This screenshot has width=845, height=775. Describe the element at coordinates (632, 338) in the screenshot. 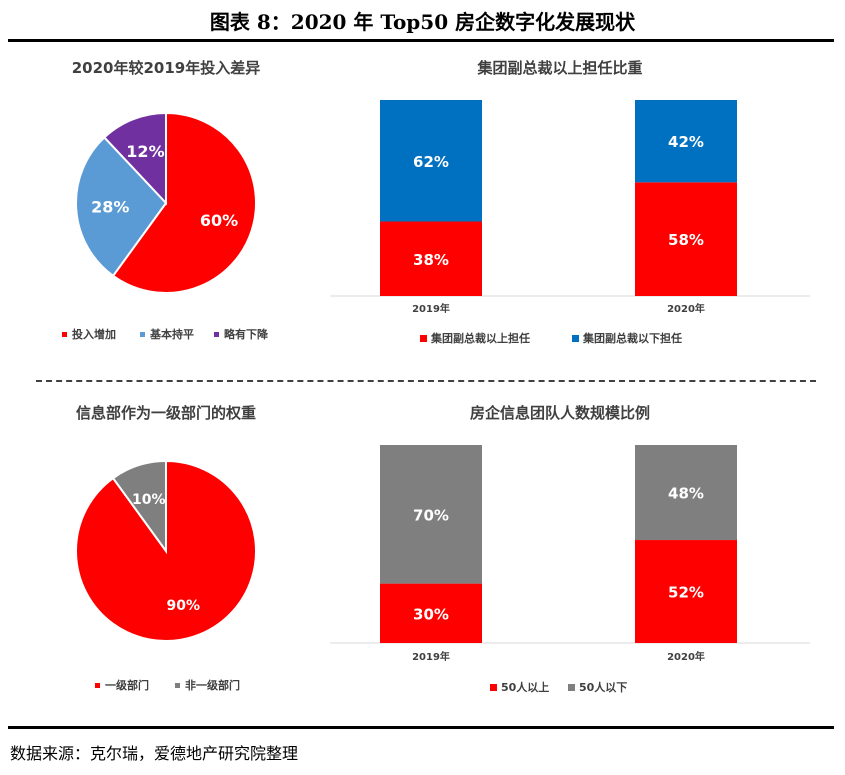

I see `legend-label: 集团副总裁以下担任` at that location.